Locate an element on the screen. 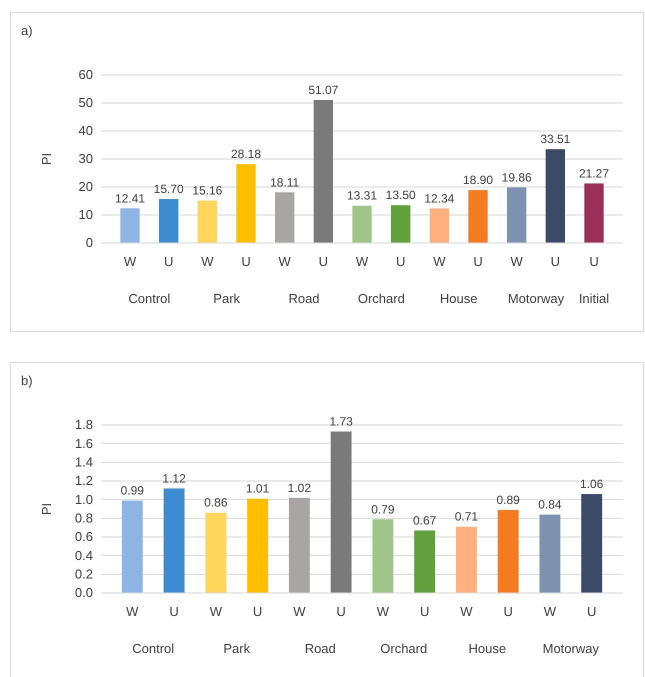 This screenshot has height=677, width=645. data-label: 12.41 is located at coordinates (130, 198).